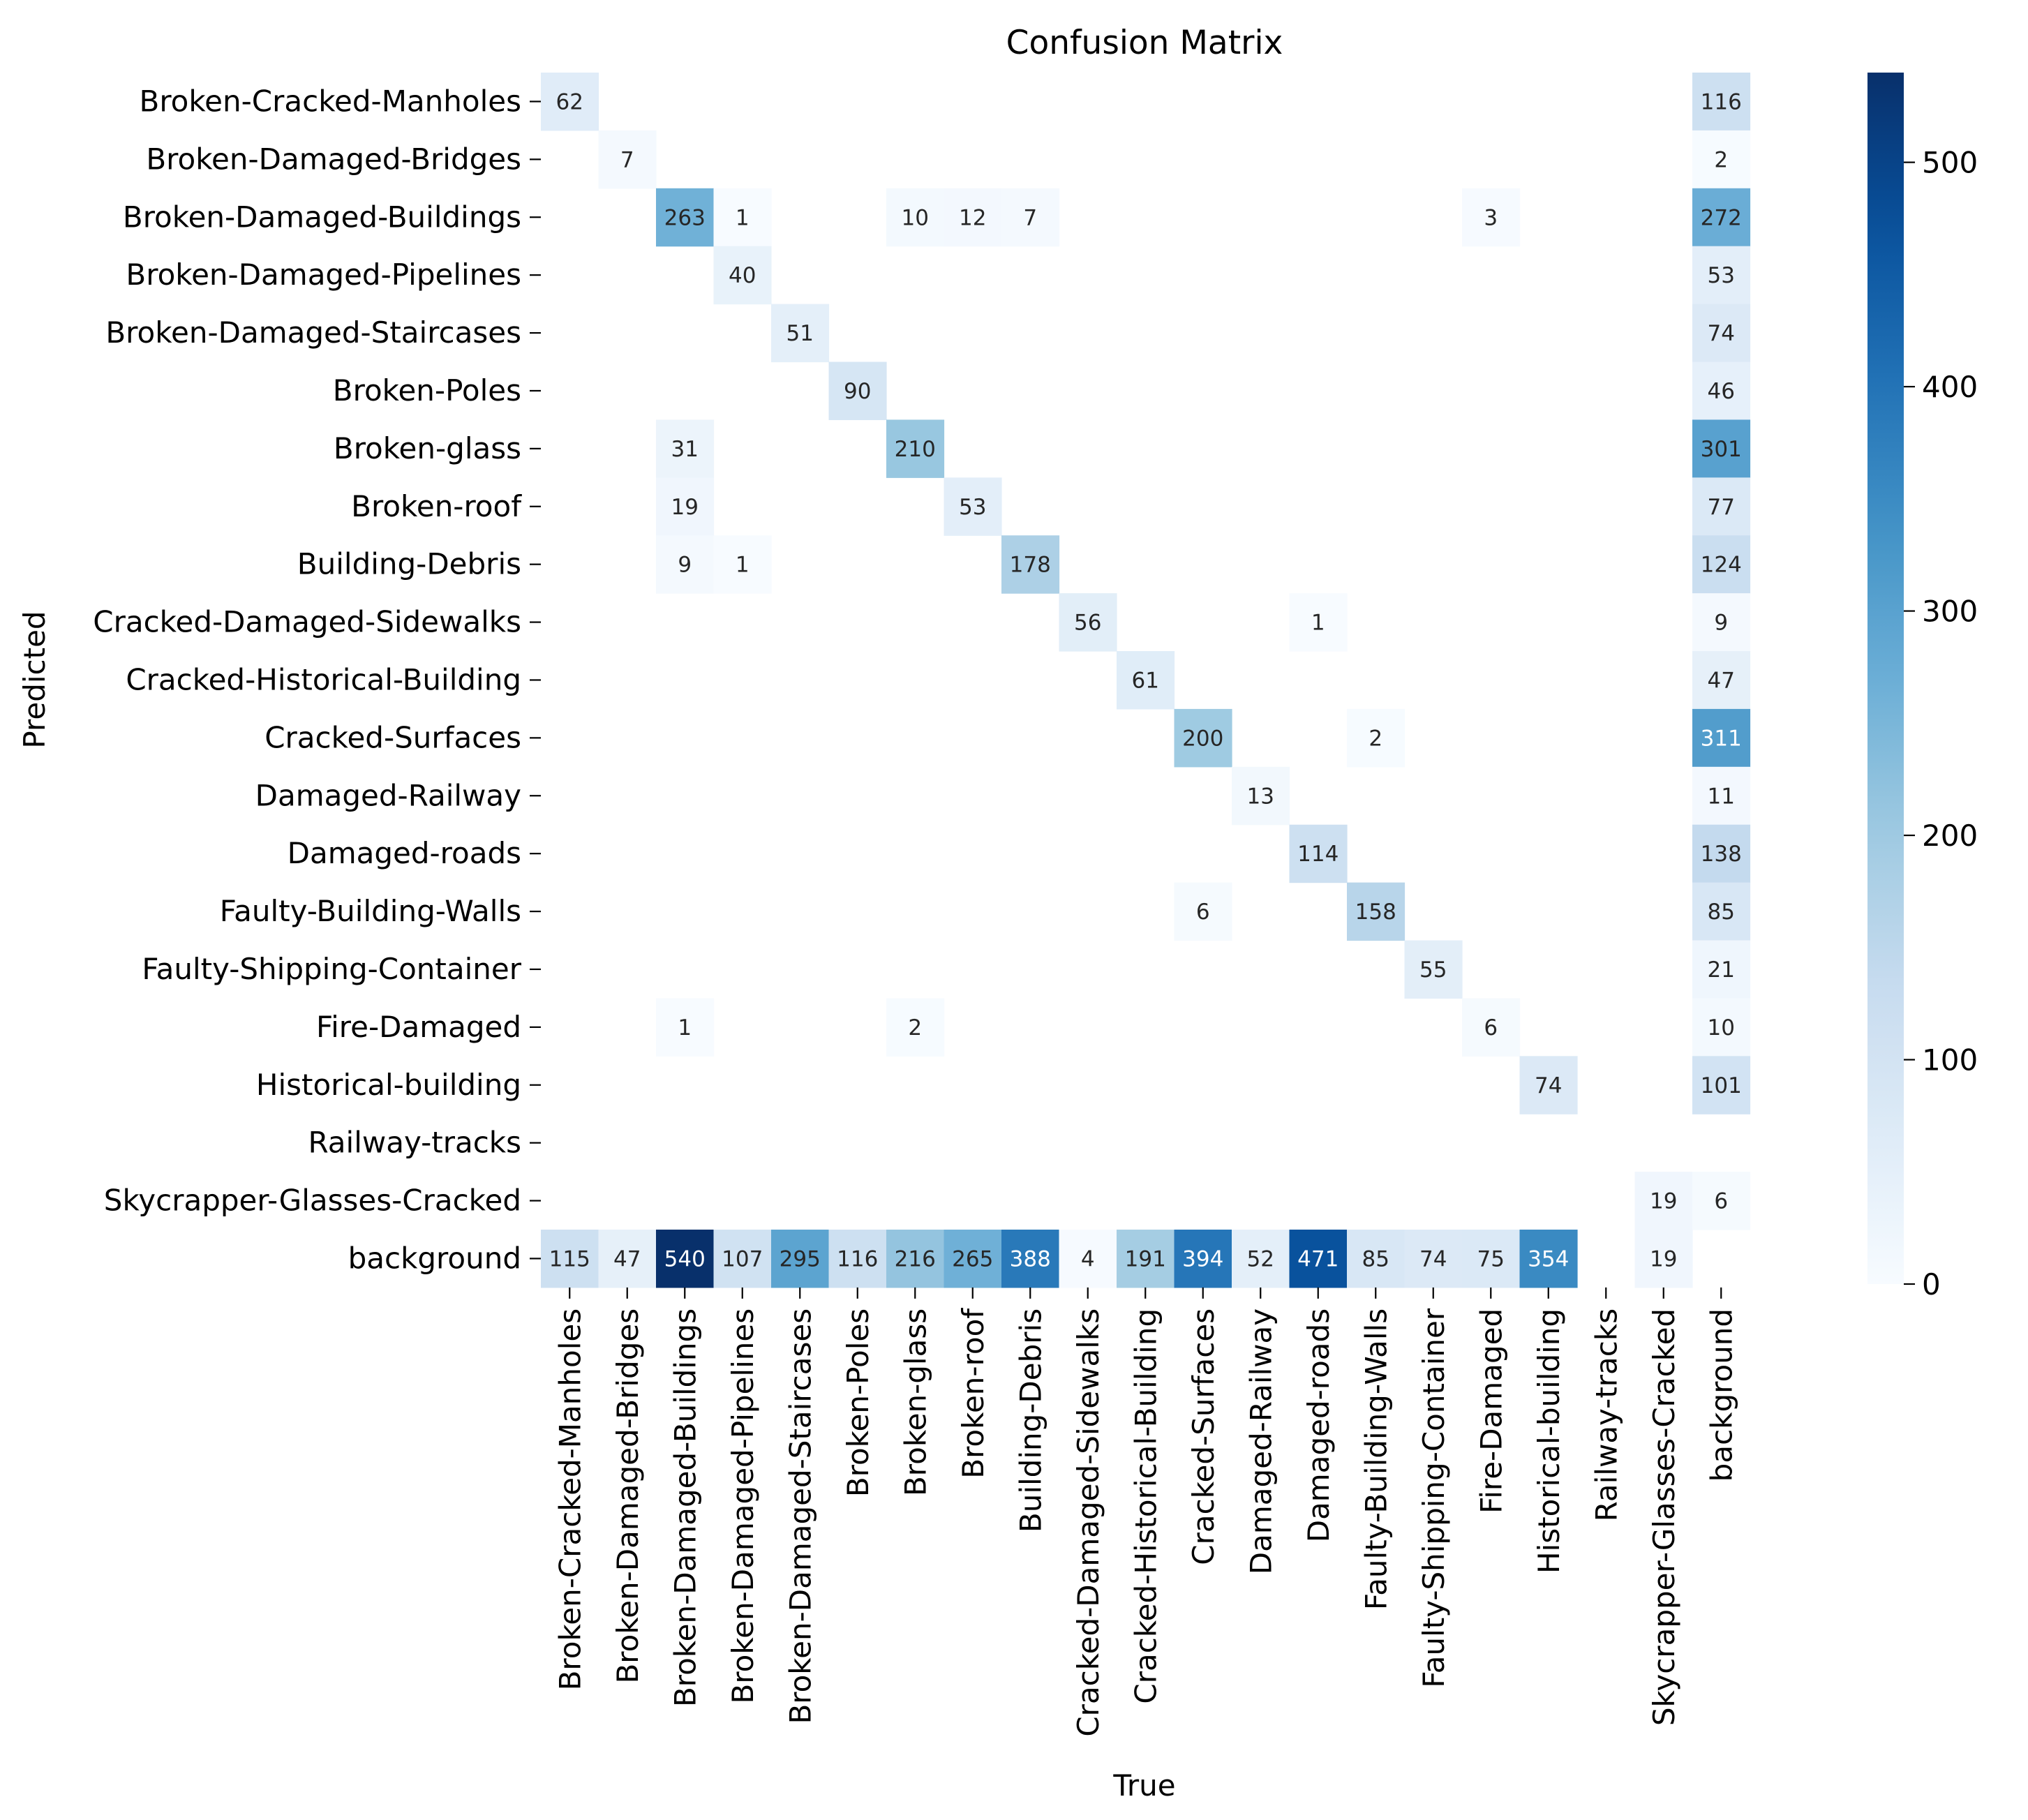 Image resolution: width=2028 pixels, height=1820 pixels. What do you see at coordinates (685, 1258) in the screenshot?
I see `cell-value-label: 540` at bounding box center [685, 1258].